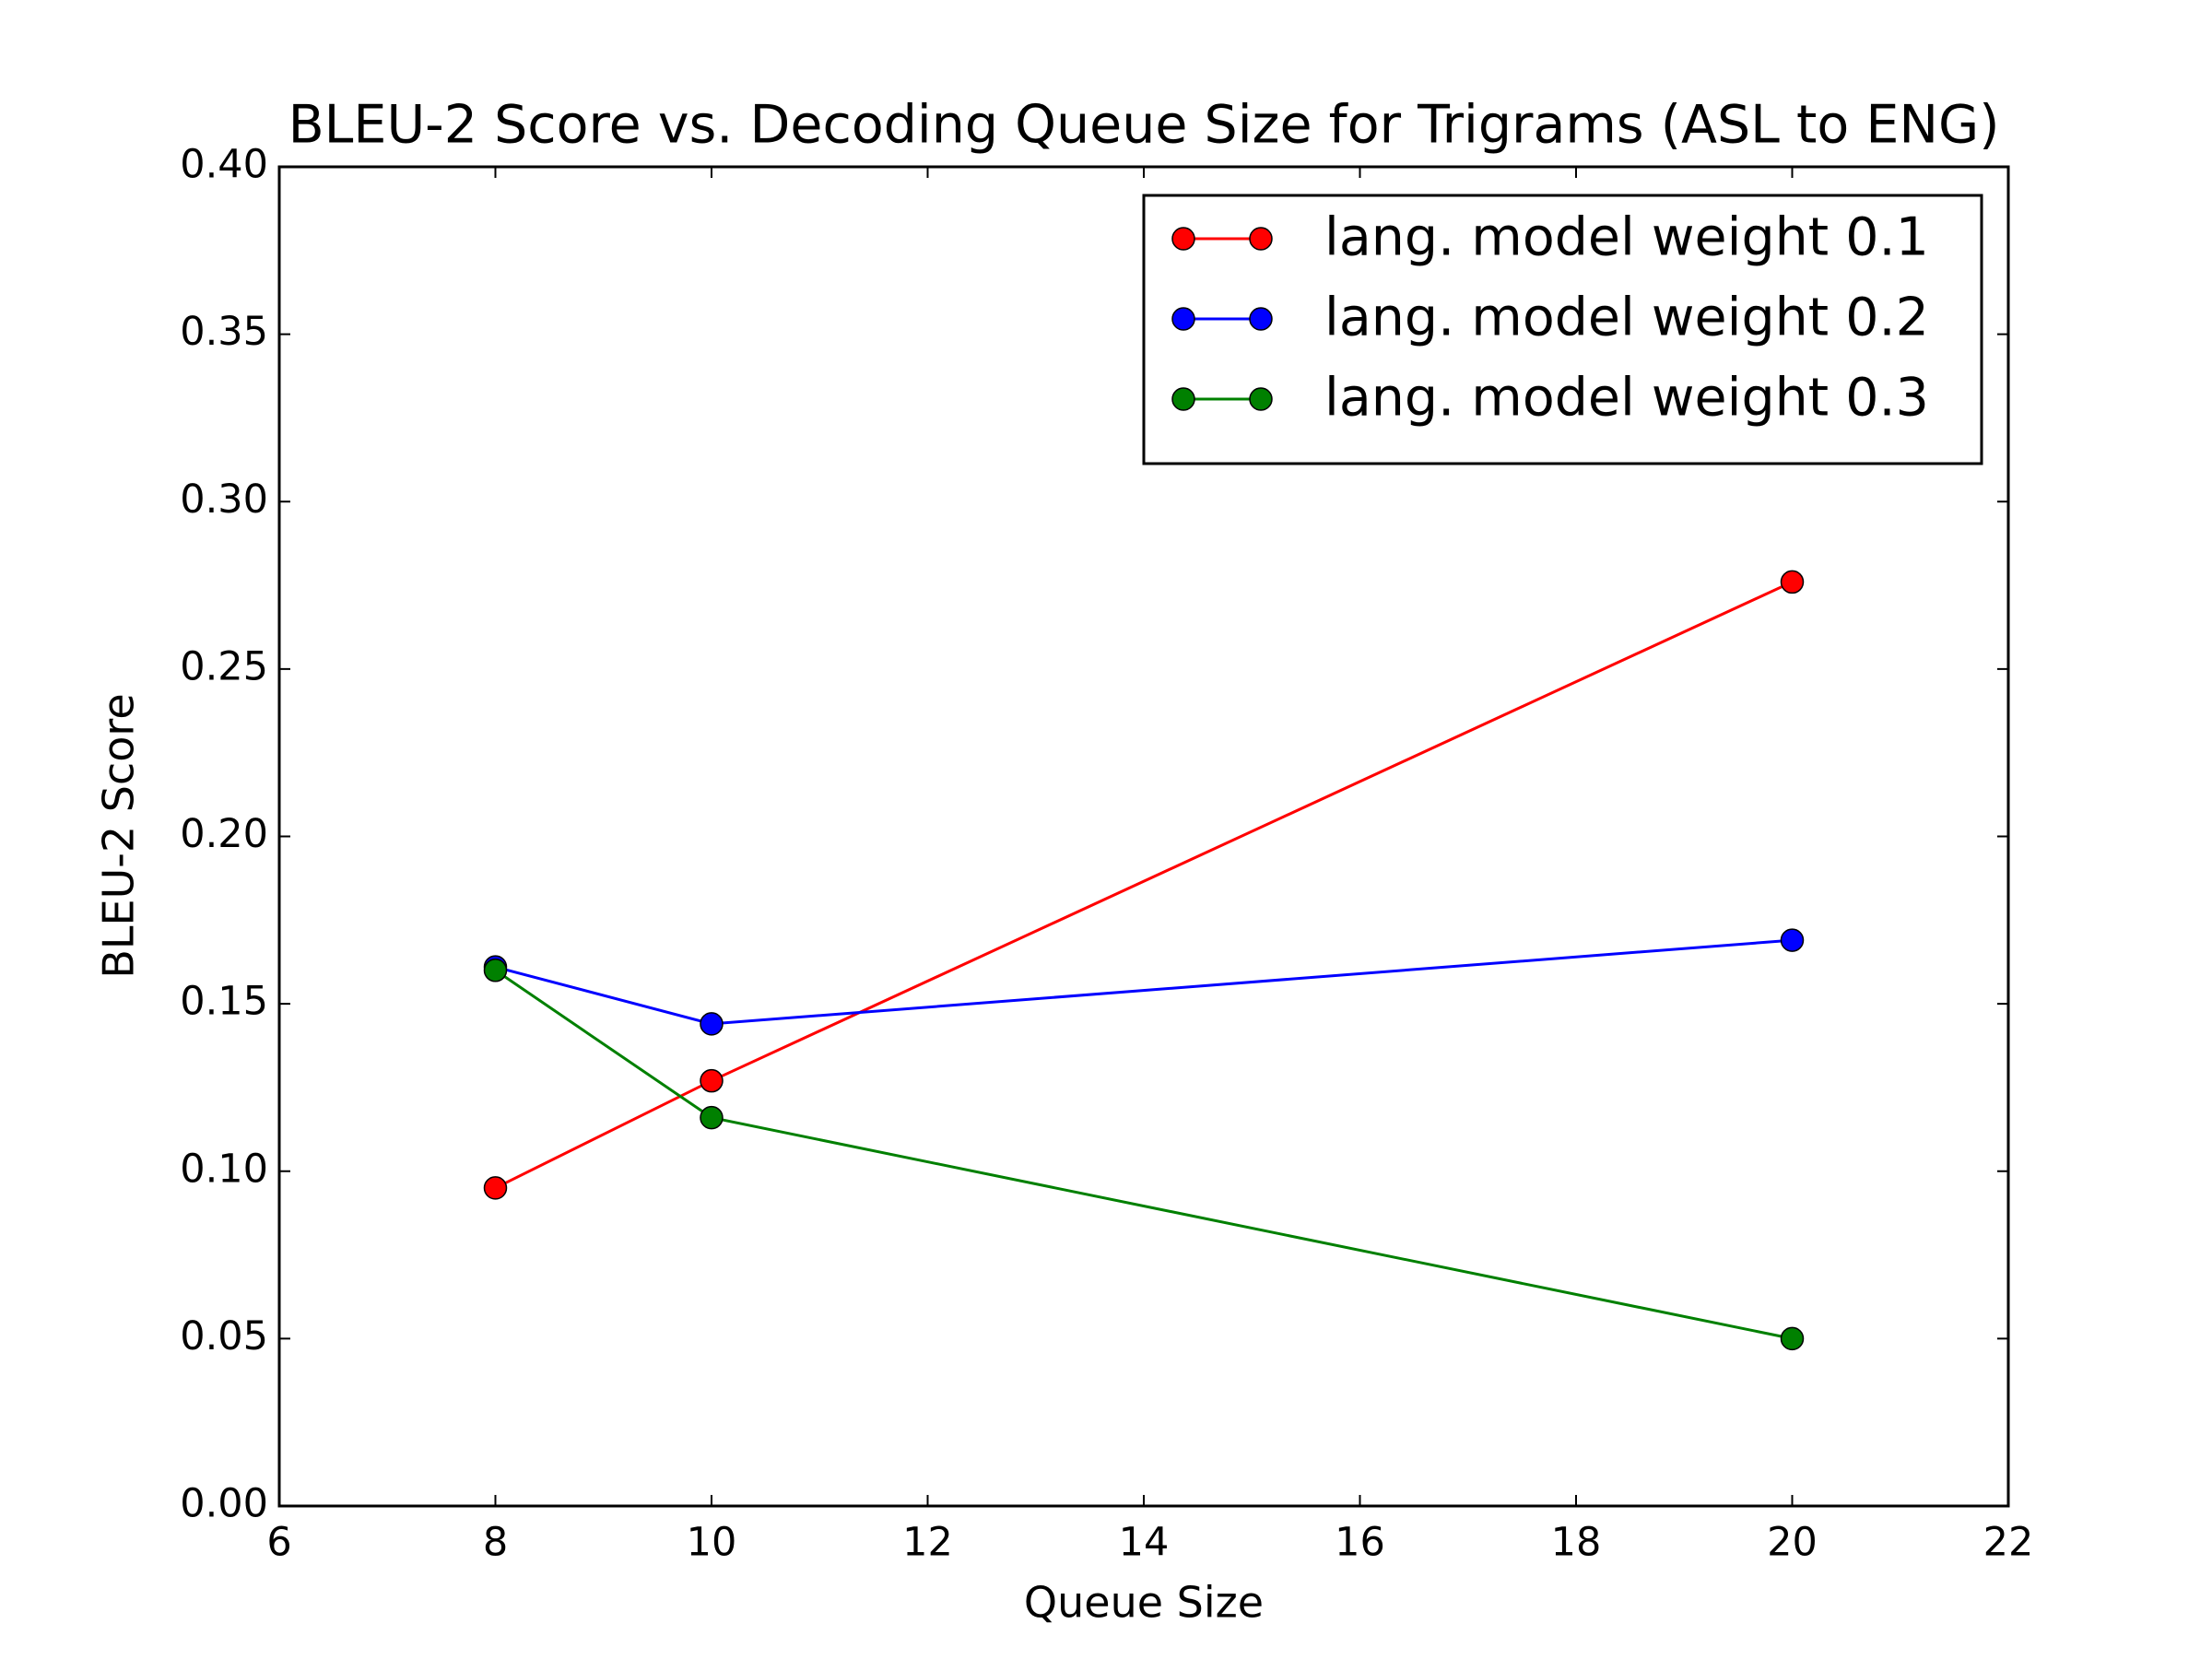 Image resolution: width=2212 pixels, height=1659 pixels. I want to click on x-tick-label: 20, so click(1792, 1543).